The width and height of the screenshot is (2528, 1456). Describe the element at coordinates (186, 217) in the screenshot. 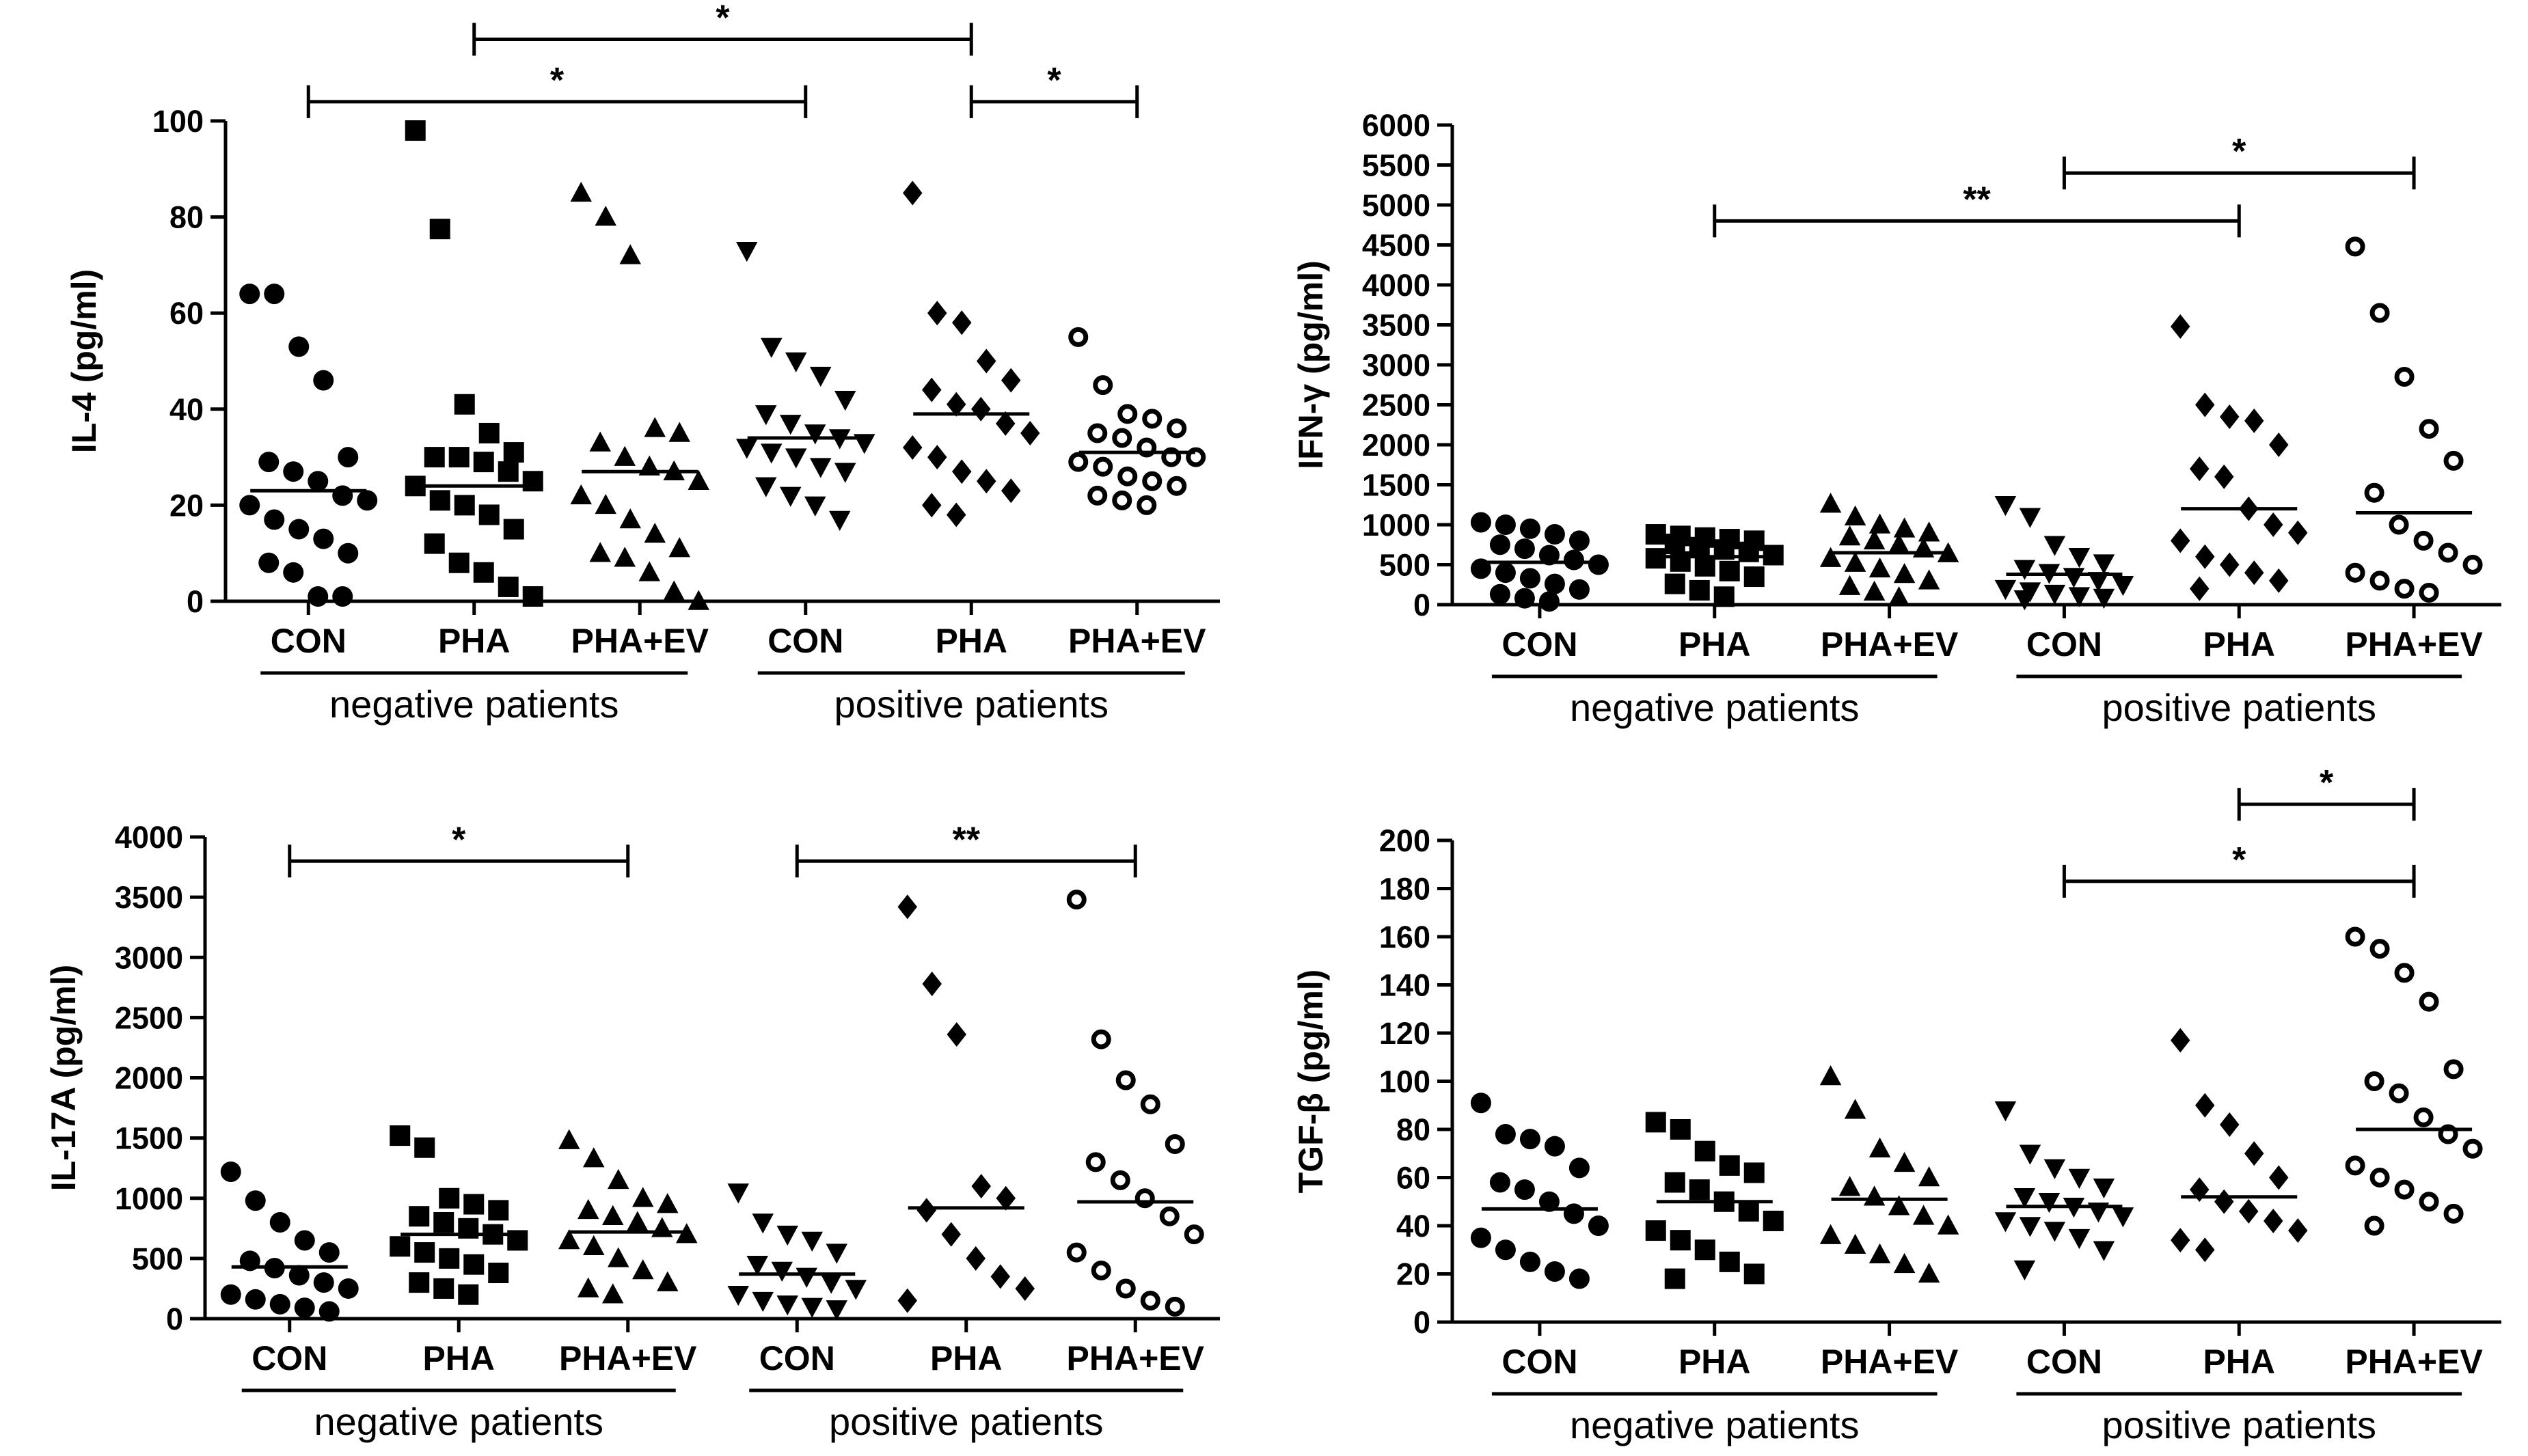

I see `y-tick-label: 80` at that location.